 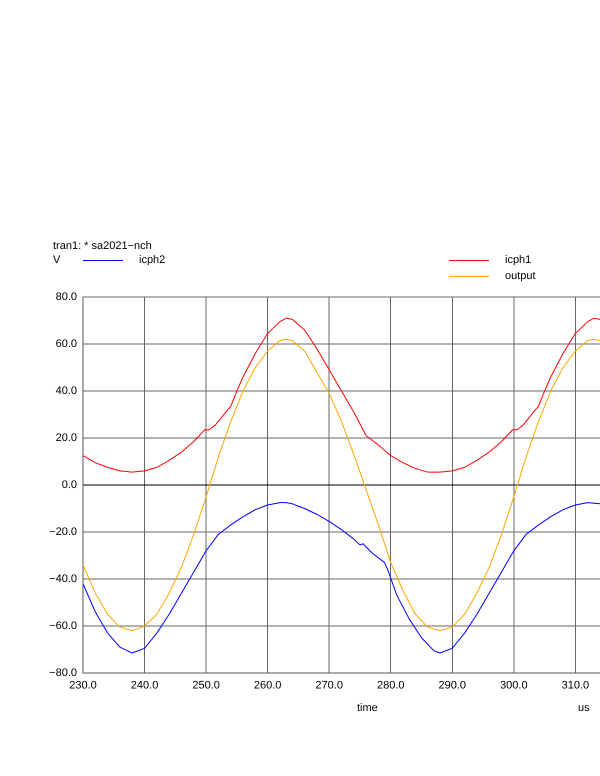 I want to click on x-axis-title: time, so click(x=367, y=708).